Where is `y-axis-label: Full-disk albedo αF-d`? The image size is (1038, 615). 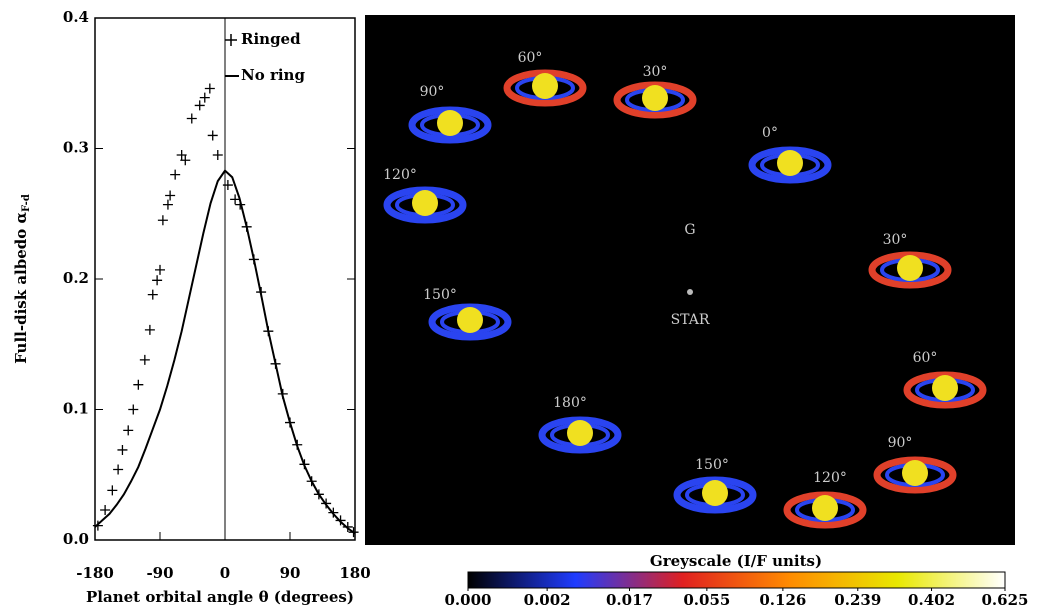 y-axis-label: Full-disk albedo αF-d is located at coordinates (22, 279).